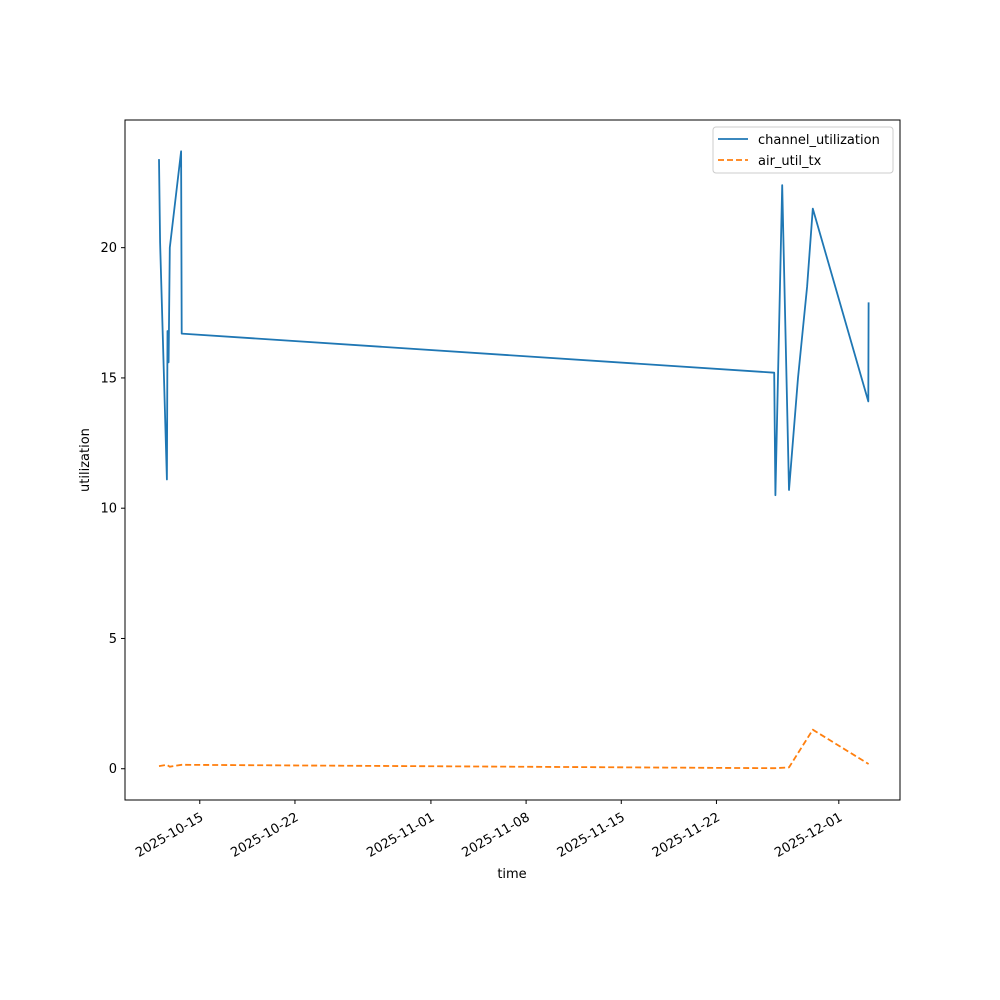  What do you see at coordinates (790, 161) in the screenshot?
I see `legend-label-air-util-tx: air_util_tx` at bounding box center [790, 161].